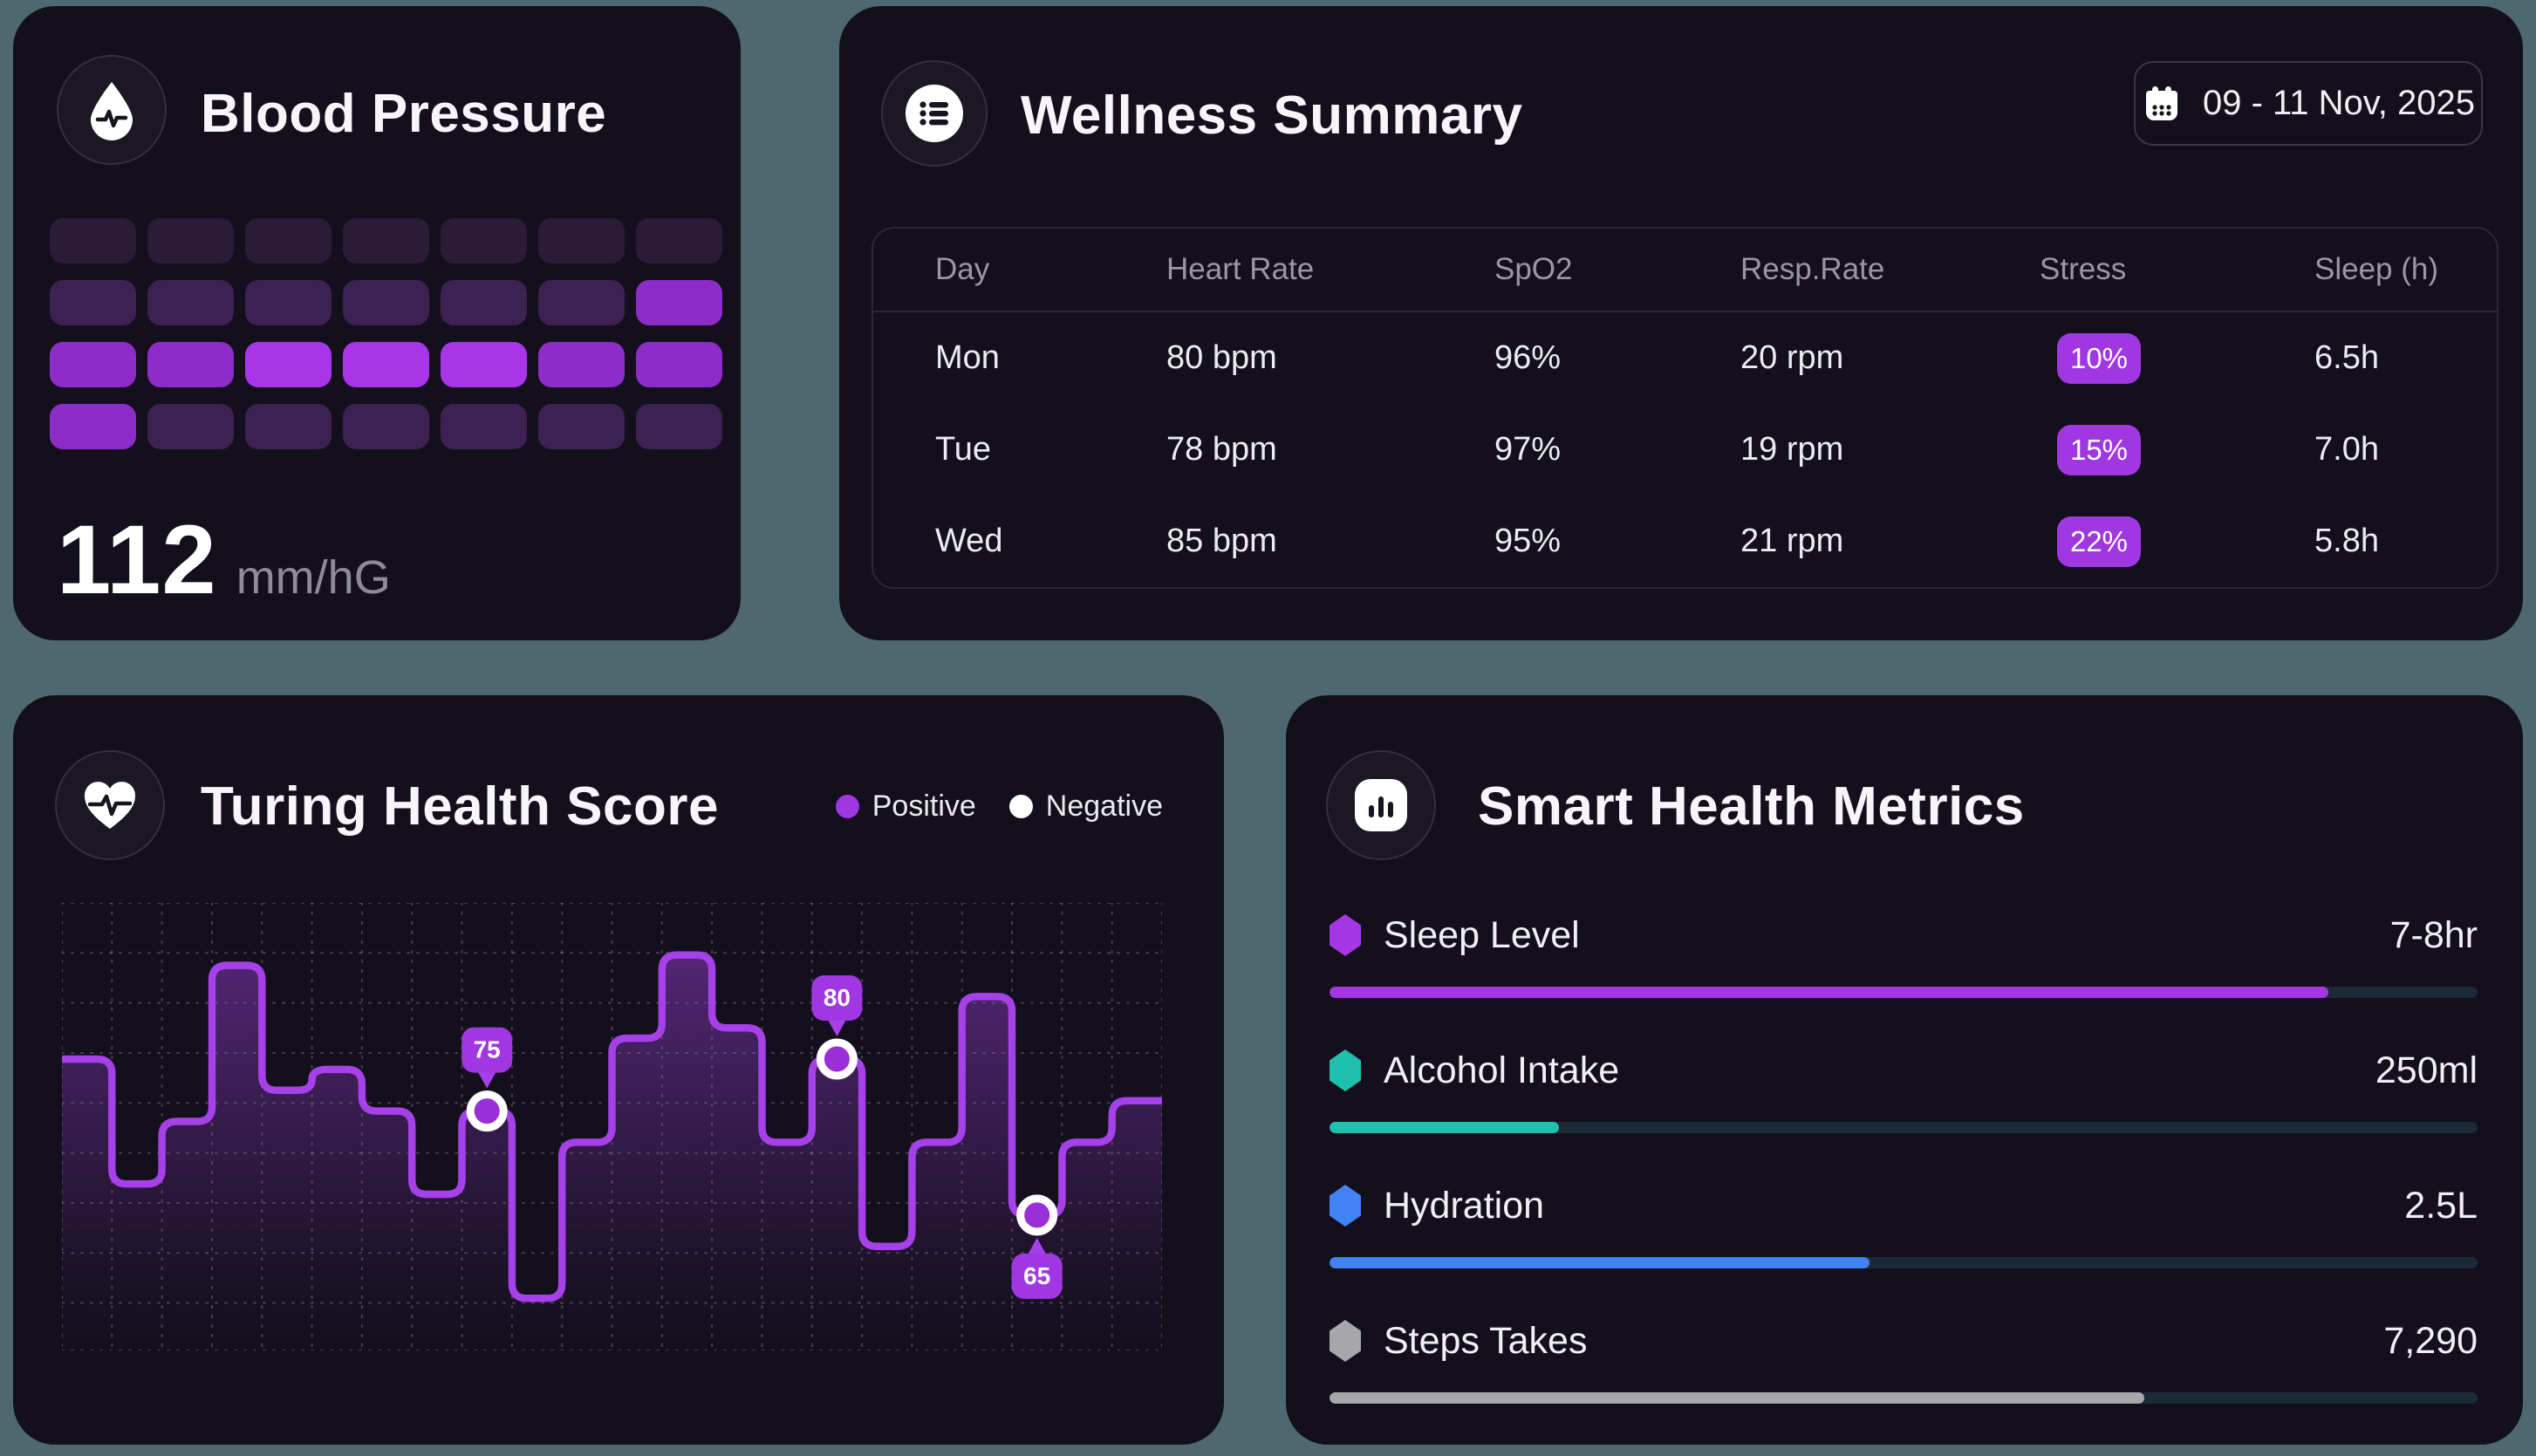 This screenshot has width=2536, height=1456. Describe the element at coordinates (1751, 806) in the screenshot. I see `smart-health-metrics-title: Smart Health Metrics` at that location.